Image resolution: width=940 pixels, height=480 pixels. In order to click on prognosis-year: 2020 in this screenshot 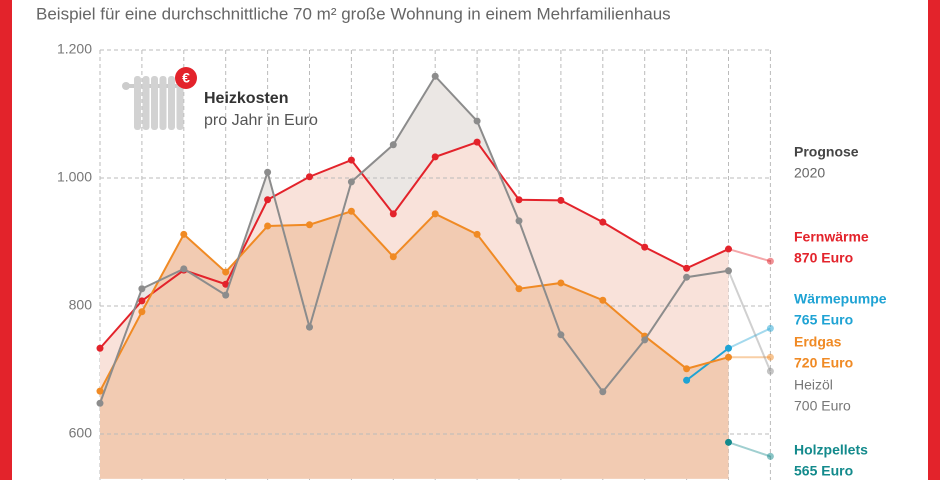, I will do `click(809, 173)`.